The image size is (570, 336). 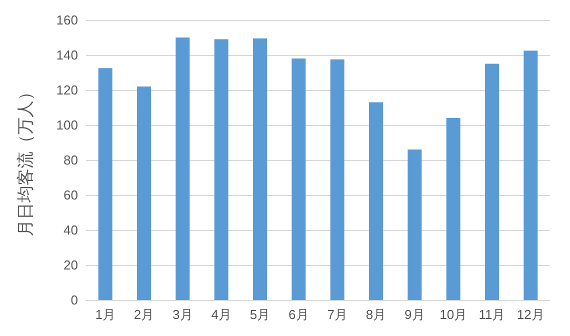 What do you see at coordinates (25, 160) in the screenshot?
I see `y-axis-title: 月日均客流（万人）` at bounding box center [25, 160].